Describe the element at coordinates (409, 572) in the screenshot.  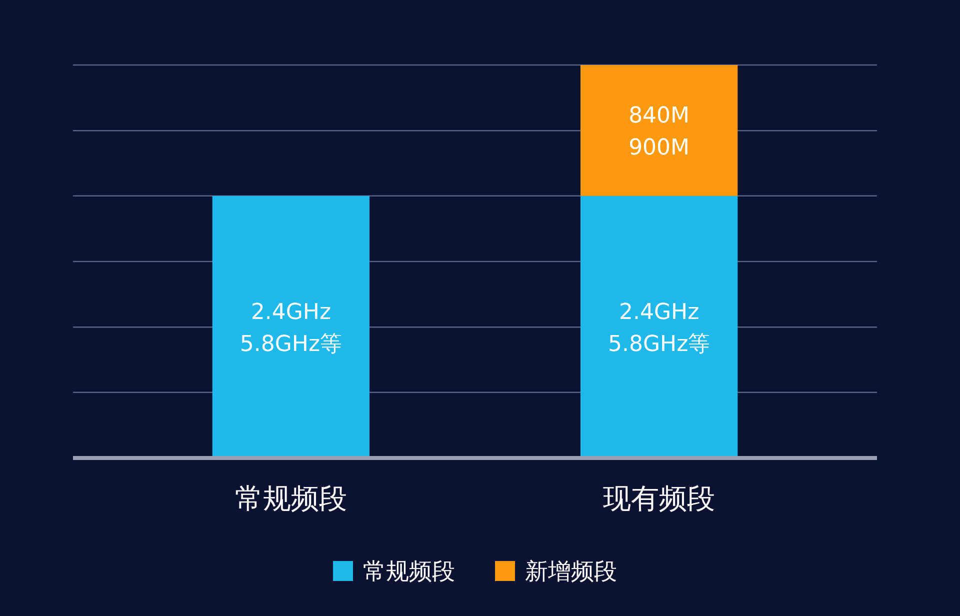
I see `legend-label: 常规频段` at that location.